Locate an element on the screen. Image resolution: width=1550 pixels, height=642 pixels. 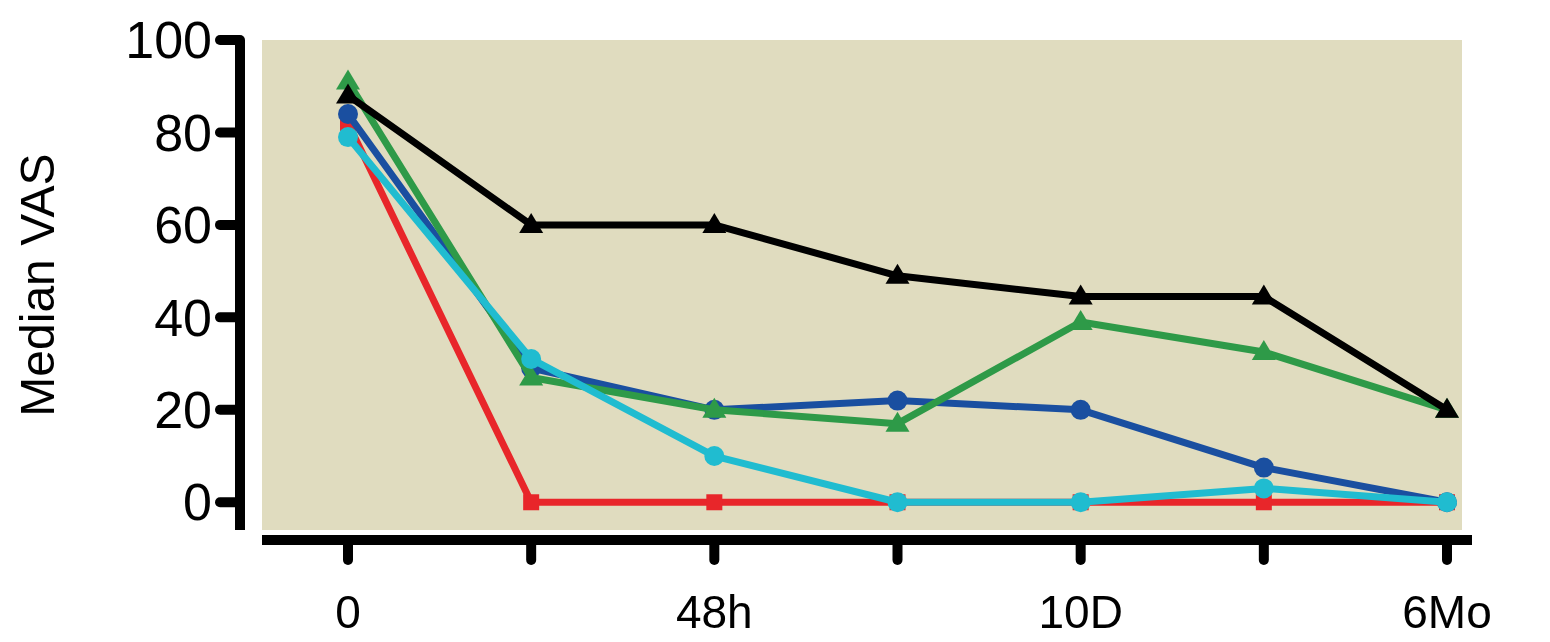
y-tick-label: 100 is located at coordinates (168, 40).